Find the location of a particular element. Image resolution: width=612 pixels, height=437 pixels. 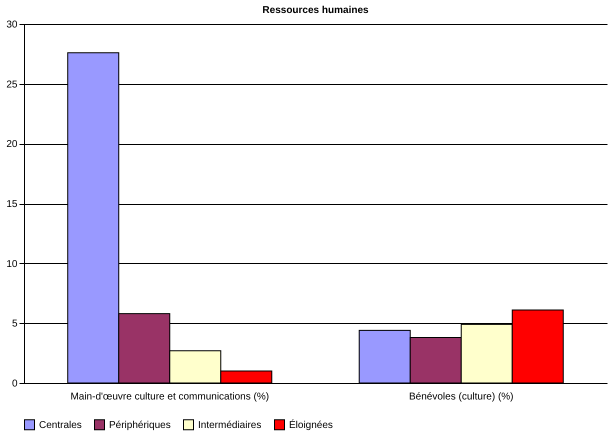

y-tick-label: 25 is located at coordinates (12, 84).